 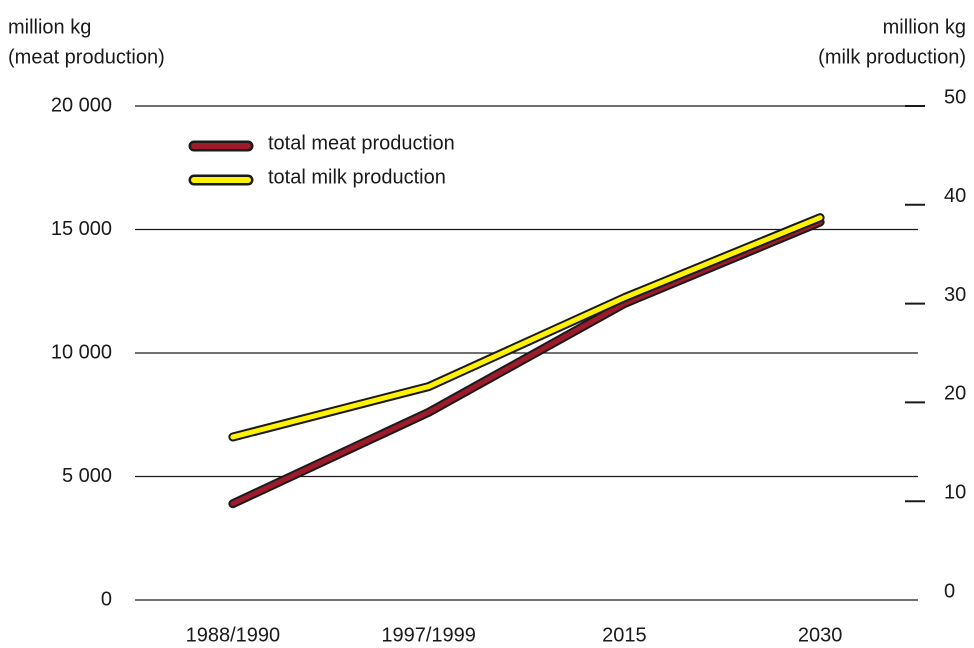 I want to click on x-tick-label: 1997/1999, so click(x=428, y=635).